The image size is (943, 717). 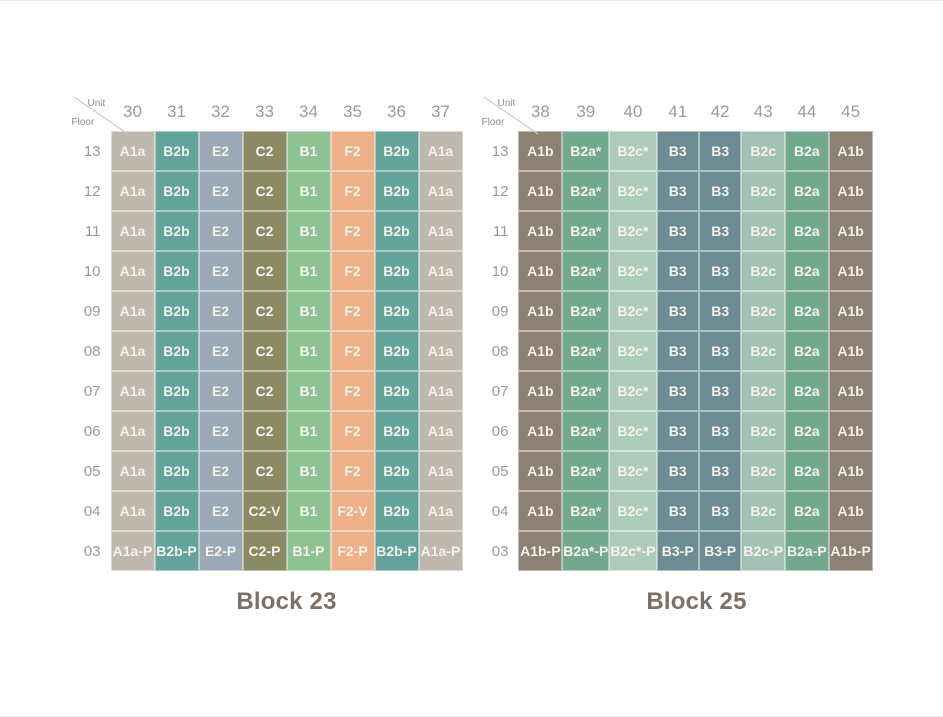 I want to click on unit-cell-41-06: B3, so click(x=677, y=431).